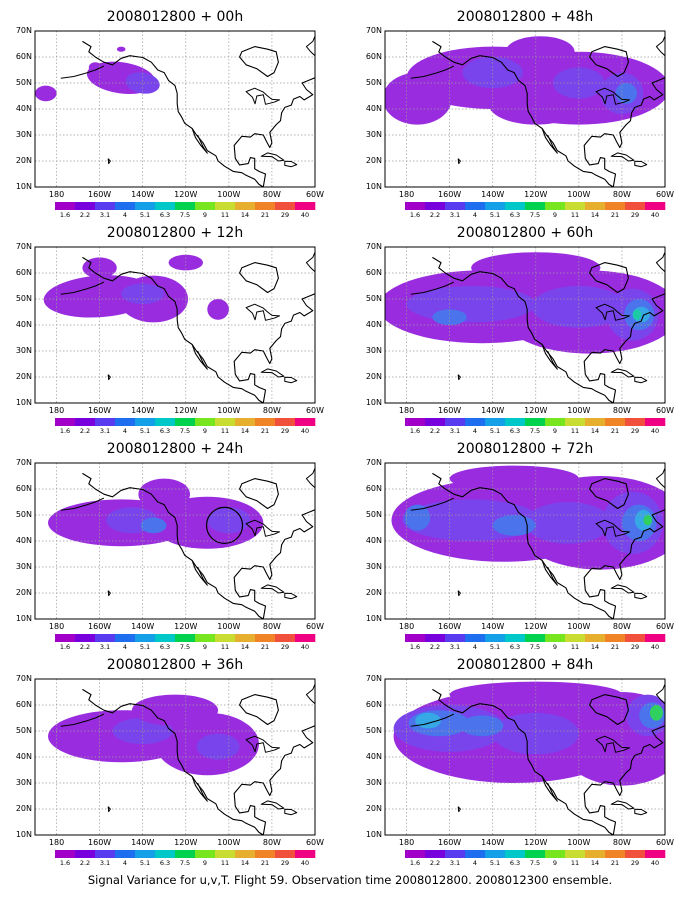 The width and height of the screenshot is (700, 904). I want to click on panel-title: 2008012800 + 36h, so click(175, 665).